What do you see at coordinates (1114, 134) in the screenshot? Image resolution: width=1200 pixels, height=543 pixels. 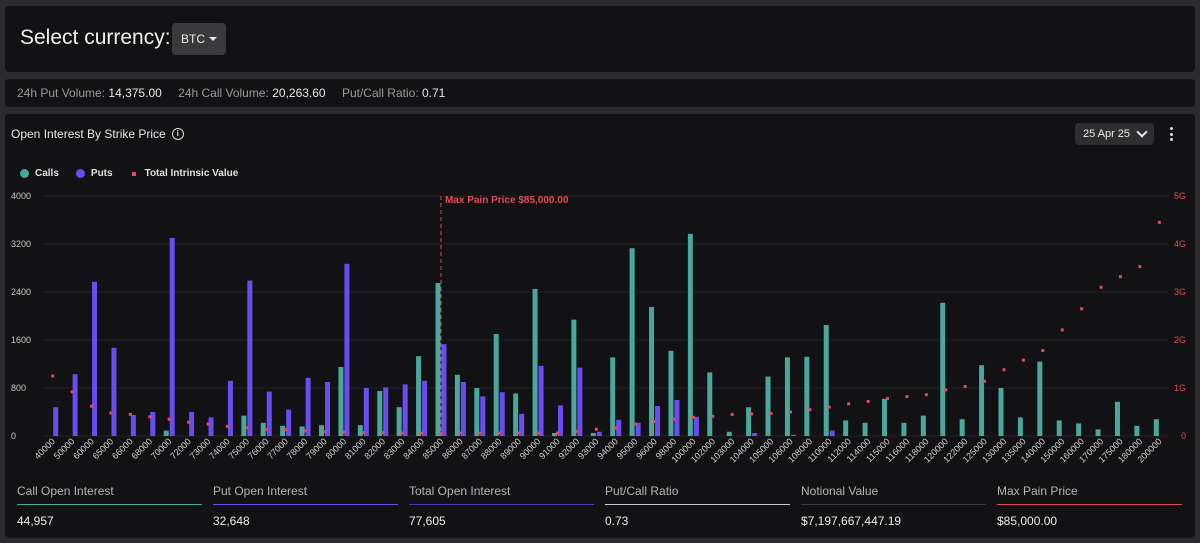 I see `expiry-date-dropdown: 25 Apr 25` at bounding box center [1114, 134].